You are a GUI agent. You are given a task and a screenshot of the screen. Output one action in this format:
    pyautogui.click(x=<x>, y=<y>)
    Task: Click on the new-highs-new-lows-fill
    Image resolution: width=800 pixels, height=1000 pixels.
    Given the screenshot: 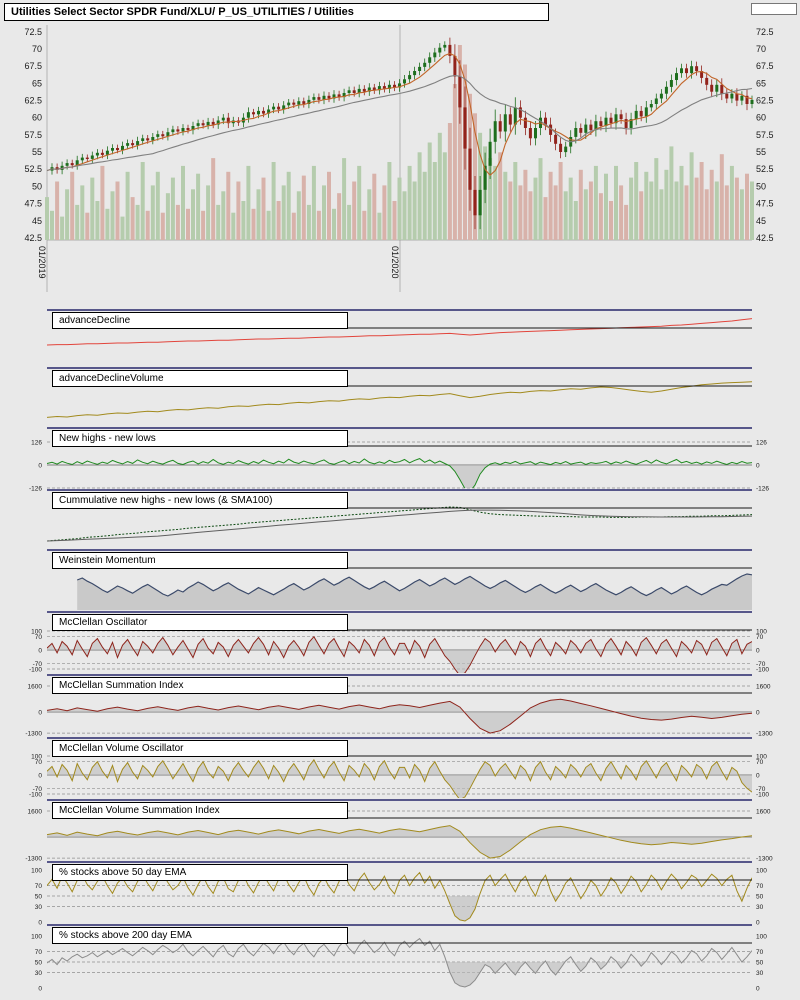 What is the action you would take?
    pyautogui.click(x=399, y=476)
    